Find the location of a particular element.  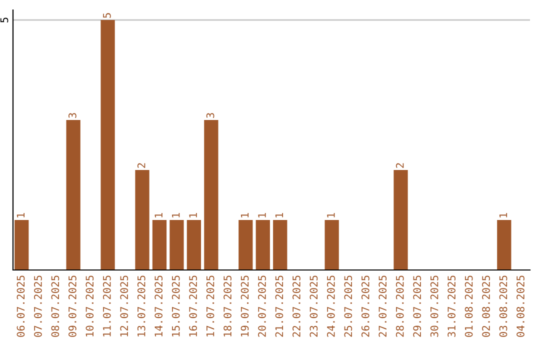

x-tick-label: 19.07.2025 is located at coordinates (244, 306).